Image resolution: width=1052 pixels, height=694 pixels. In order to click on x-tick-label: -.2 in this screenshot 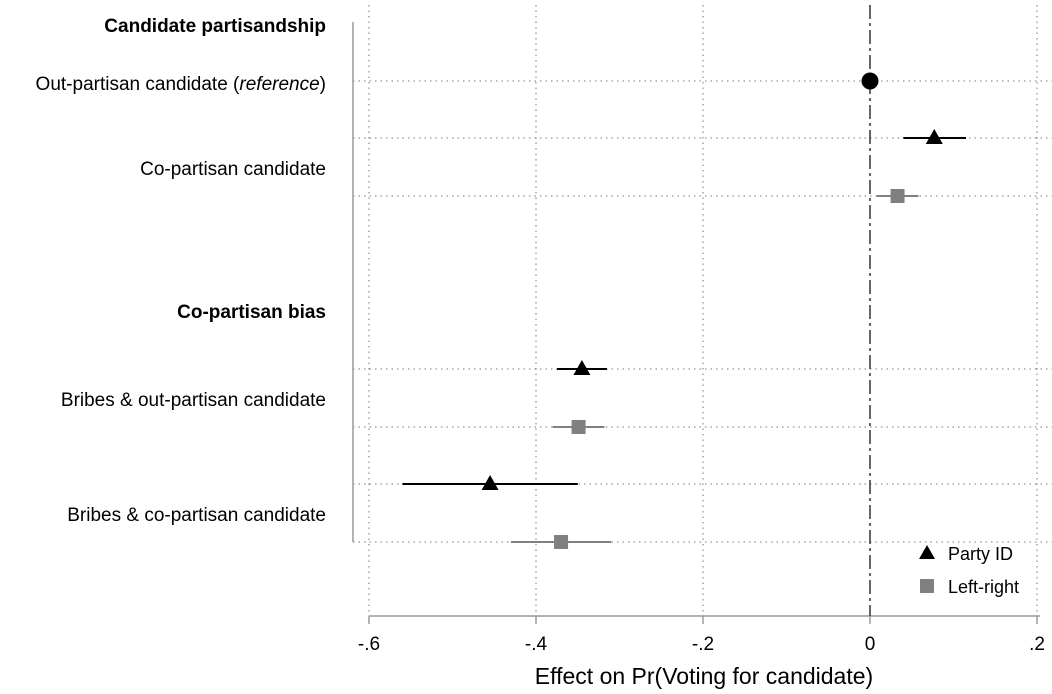, I will do `click(703, 644)`.